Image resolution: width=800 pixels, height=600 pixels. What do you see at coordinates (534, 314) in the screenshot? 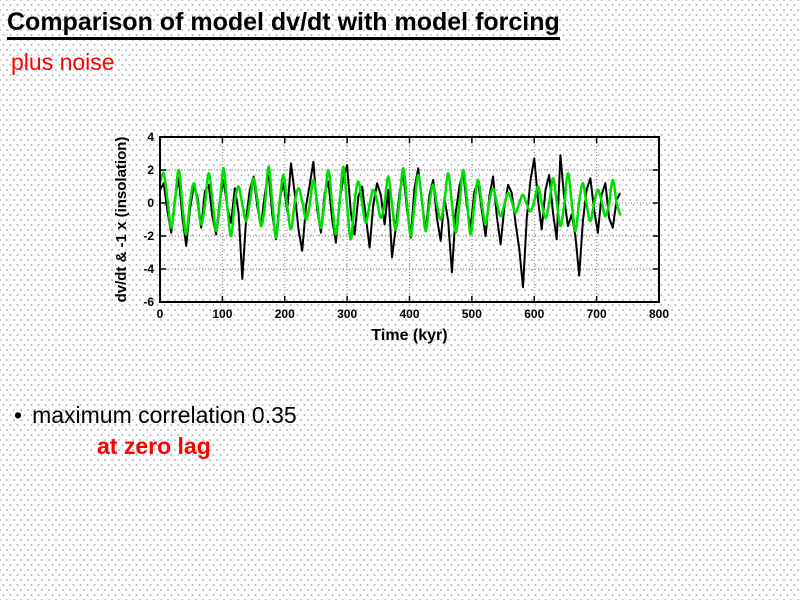
I see `x-tick-label: 600` at bounding box center [534, 314].